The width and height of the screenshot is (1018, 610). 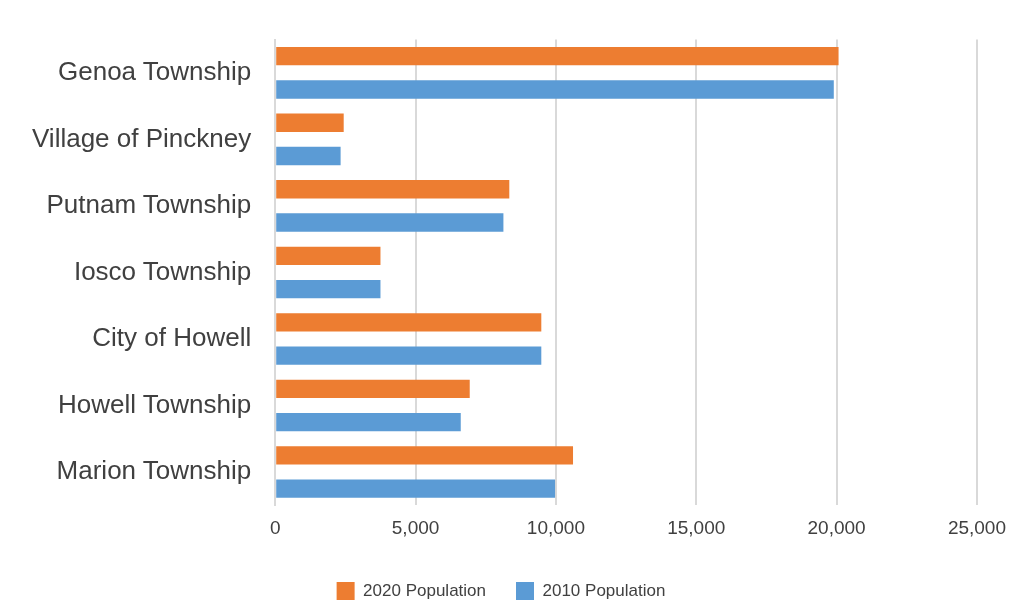 What do you see at coordinates (172, 337) in the screenshot?
I see `y-tick-label: City of Howell` at bounding box center [172, 337].